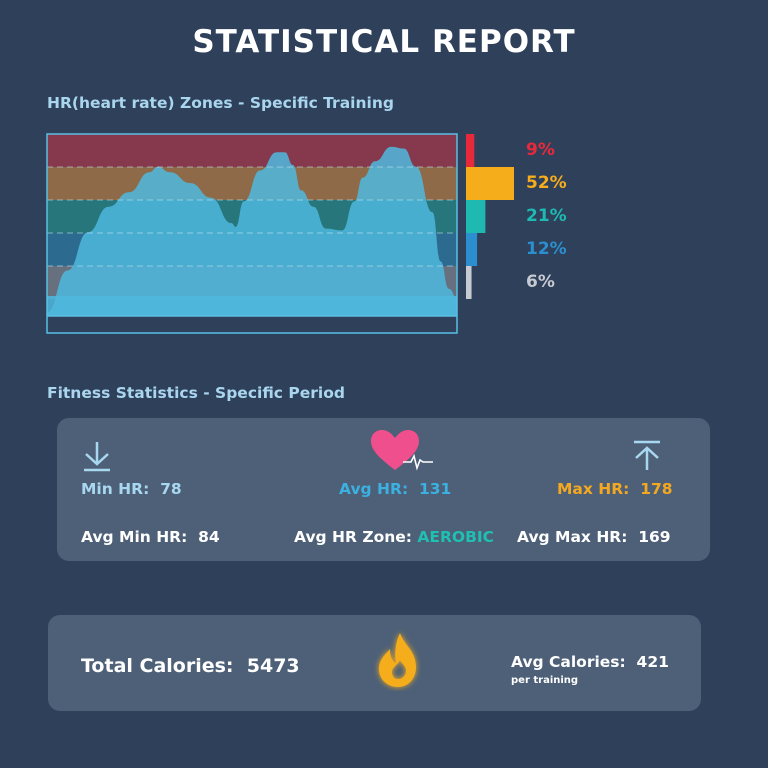 Image resolution: width=768 pixels, height=768 pixels. What do you see at coordinates (568, 662) in the screenshot?
I see `avg-calories-label: Avg Calories:` at bounding box center [568, 662].